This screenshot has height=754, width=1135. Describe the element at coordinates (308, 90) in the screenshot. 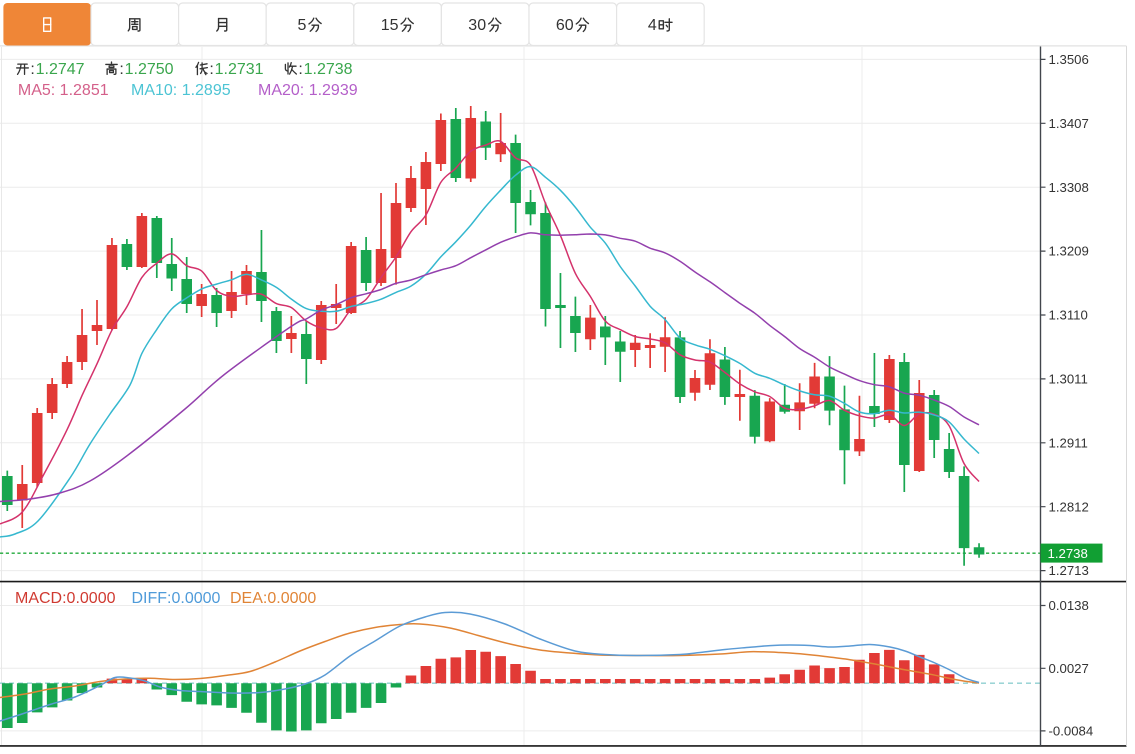

I see `svg-text: MA20: 1.2939` at that location.